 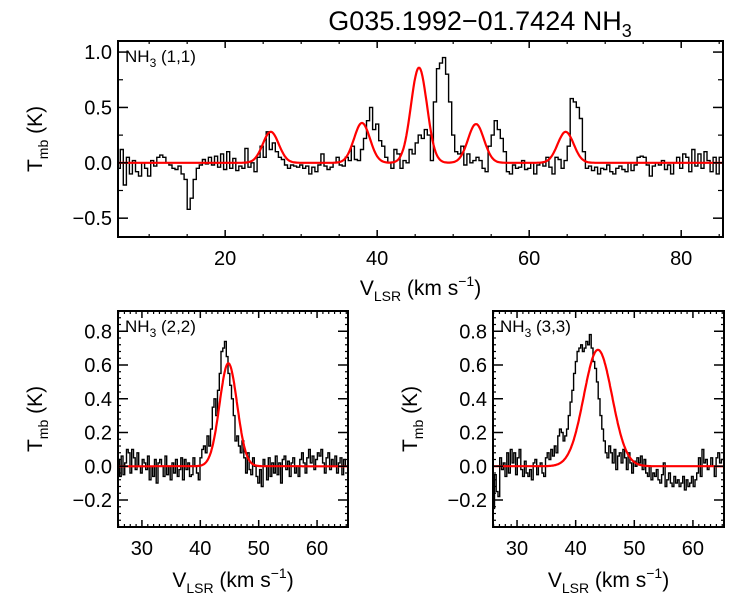 I want to click on figure-title-subscript: 3, so click(x=627, y=31).